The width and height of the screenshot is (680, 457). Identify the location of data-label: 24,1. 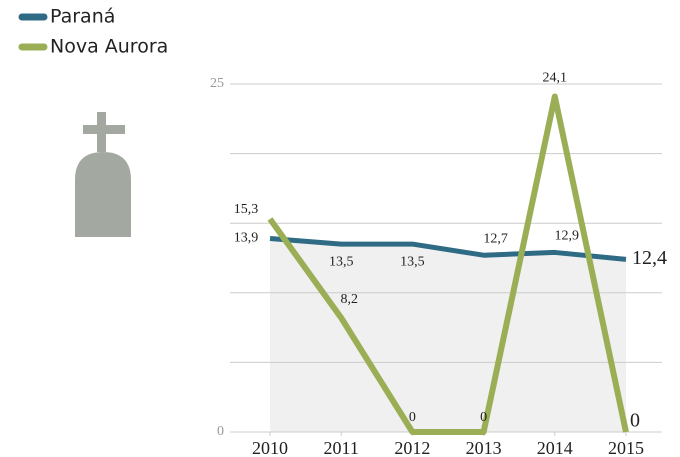
(555, 78).